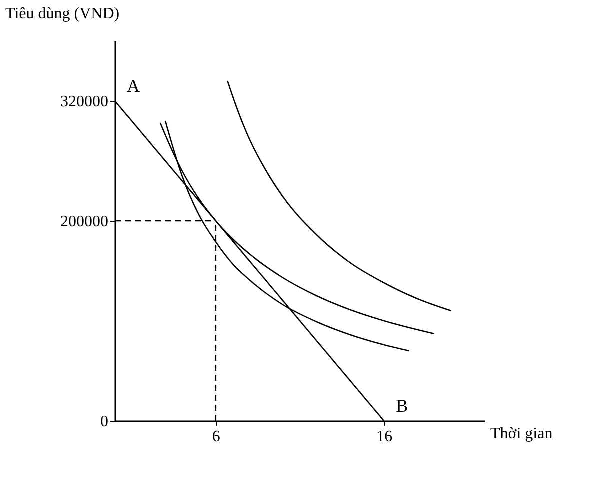  Describe the element at coordinates (402, 406) in the screenshot. I see `annotation: B` at that location.